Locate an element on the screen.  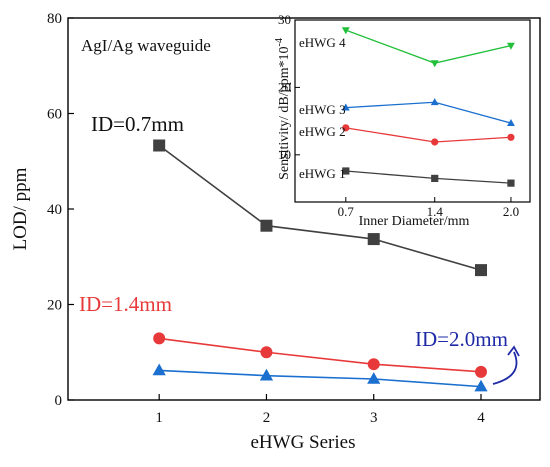
series-id-2-0mm is located at coordinates (320, 377).